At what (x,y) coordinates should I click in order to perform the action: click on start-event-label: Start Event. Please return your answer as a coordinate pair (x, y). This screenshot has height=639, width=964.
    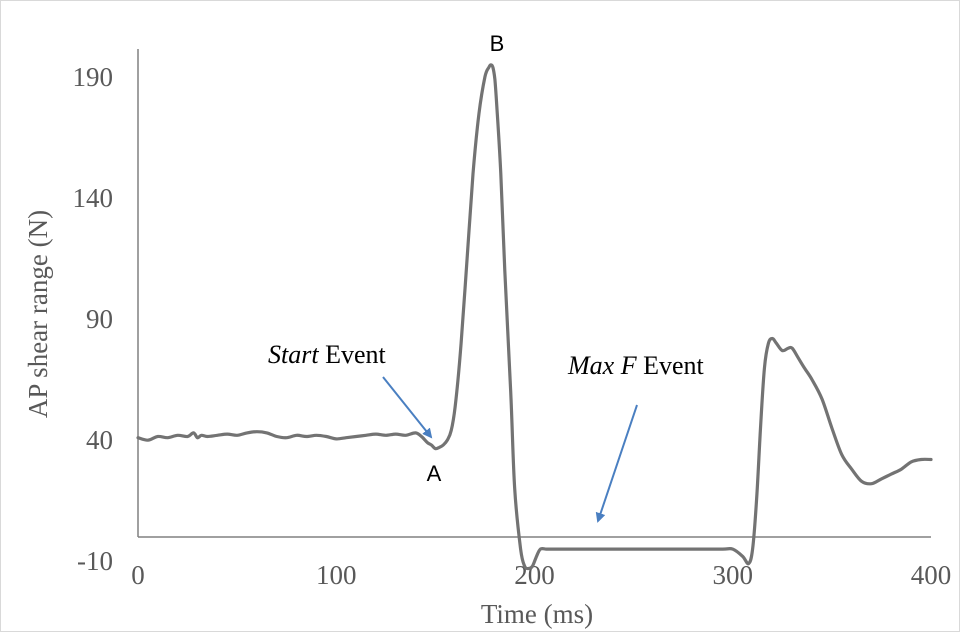
    Looking at the image, I should click on (327, 354).